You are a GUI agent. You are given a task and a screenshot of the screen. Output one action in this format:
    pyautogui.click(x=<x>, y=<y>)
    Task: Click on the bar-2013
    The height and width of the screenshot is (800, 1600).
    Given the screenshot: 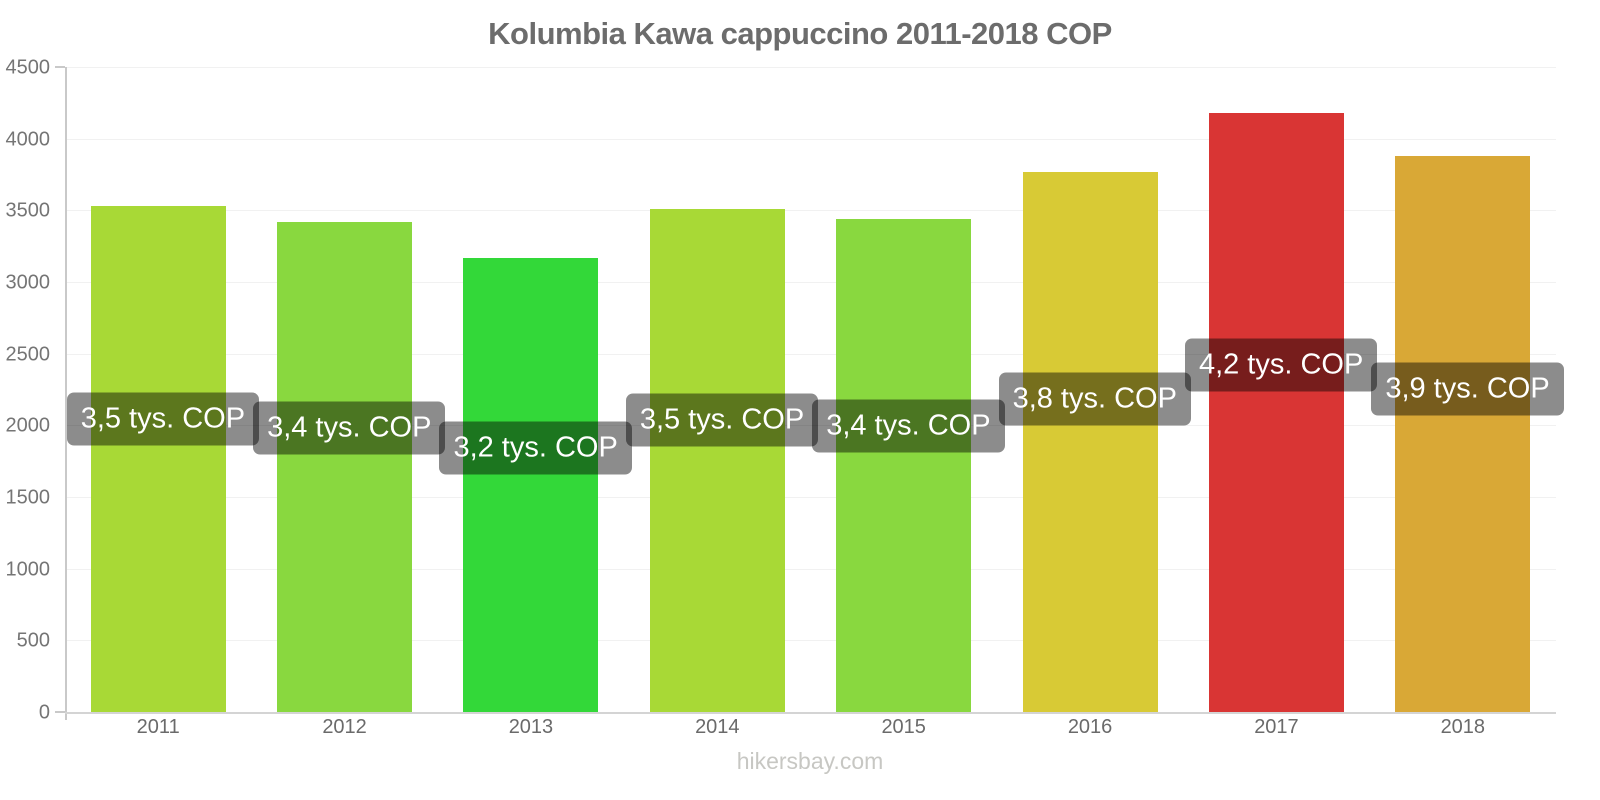 What is the action you would take?
    pyautogui.click(x=531, y=484)
    